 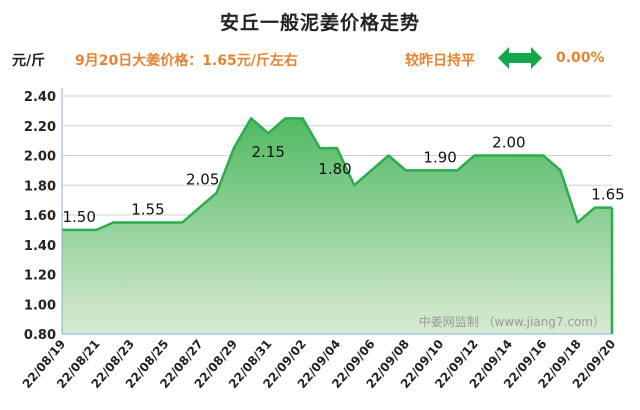 I want to click on data-label: 1.90, so click(x=439, y=157).